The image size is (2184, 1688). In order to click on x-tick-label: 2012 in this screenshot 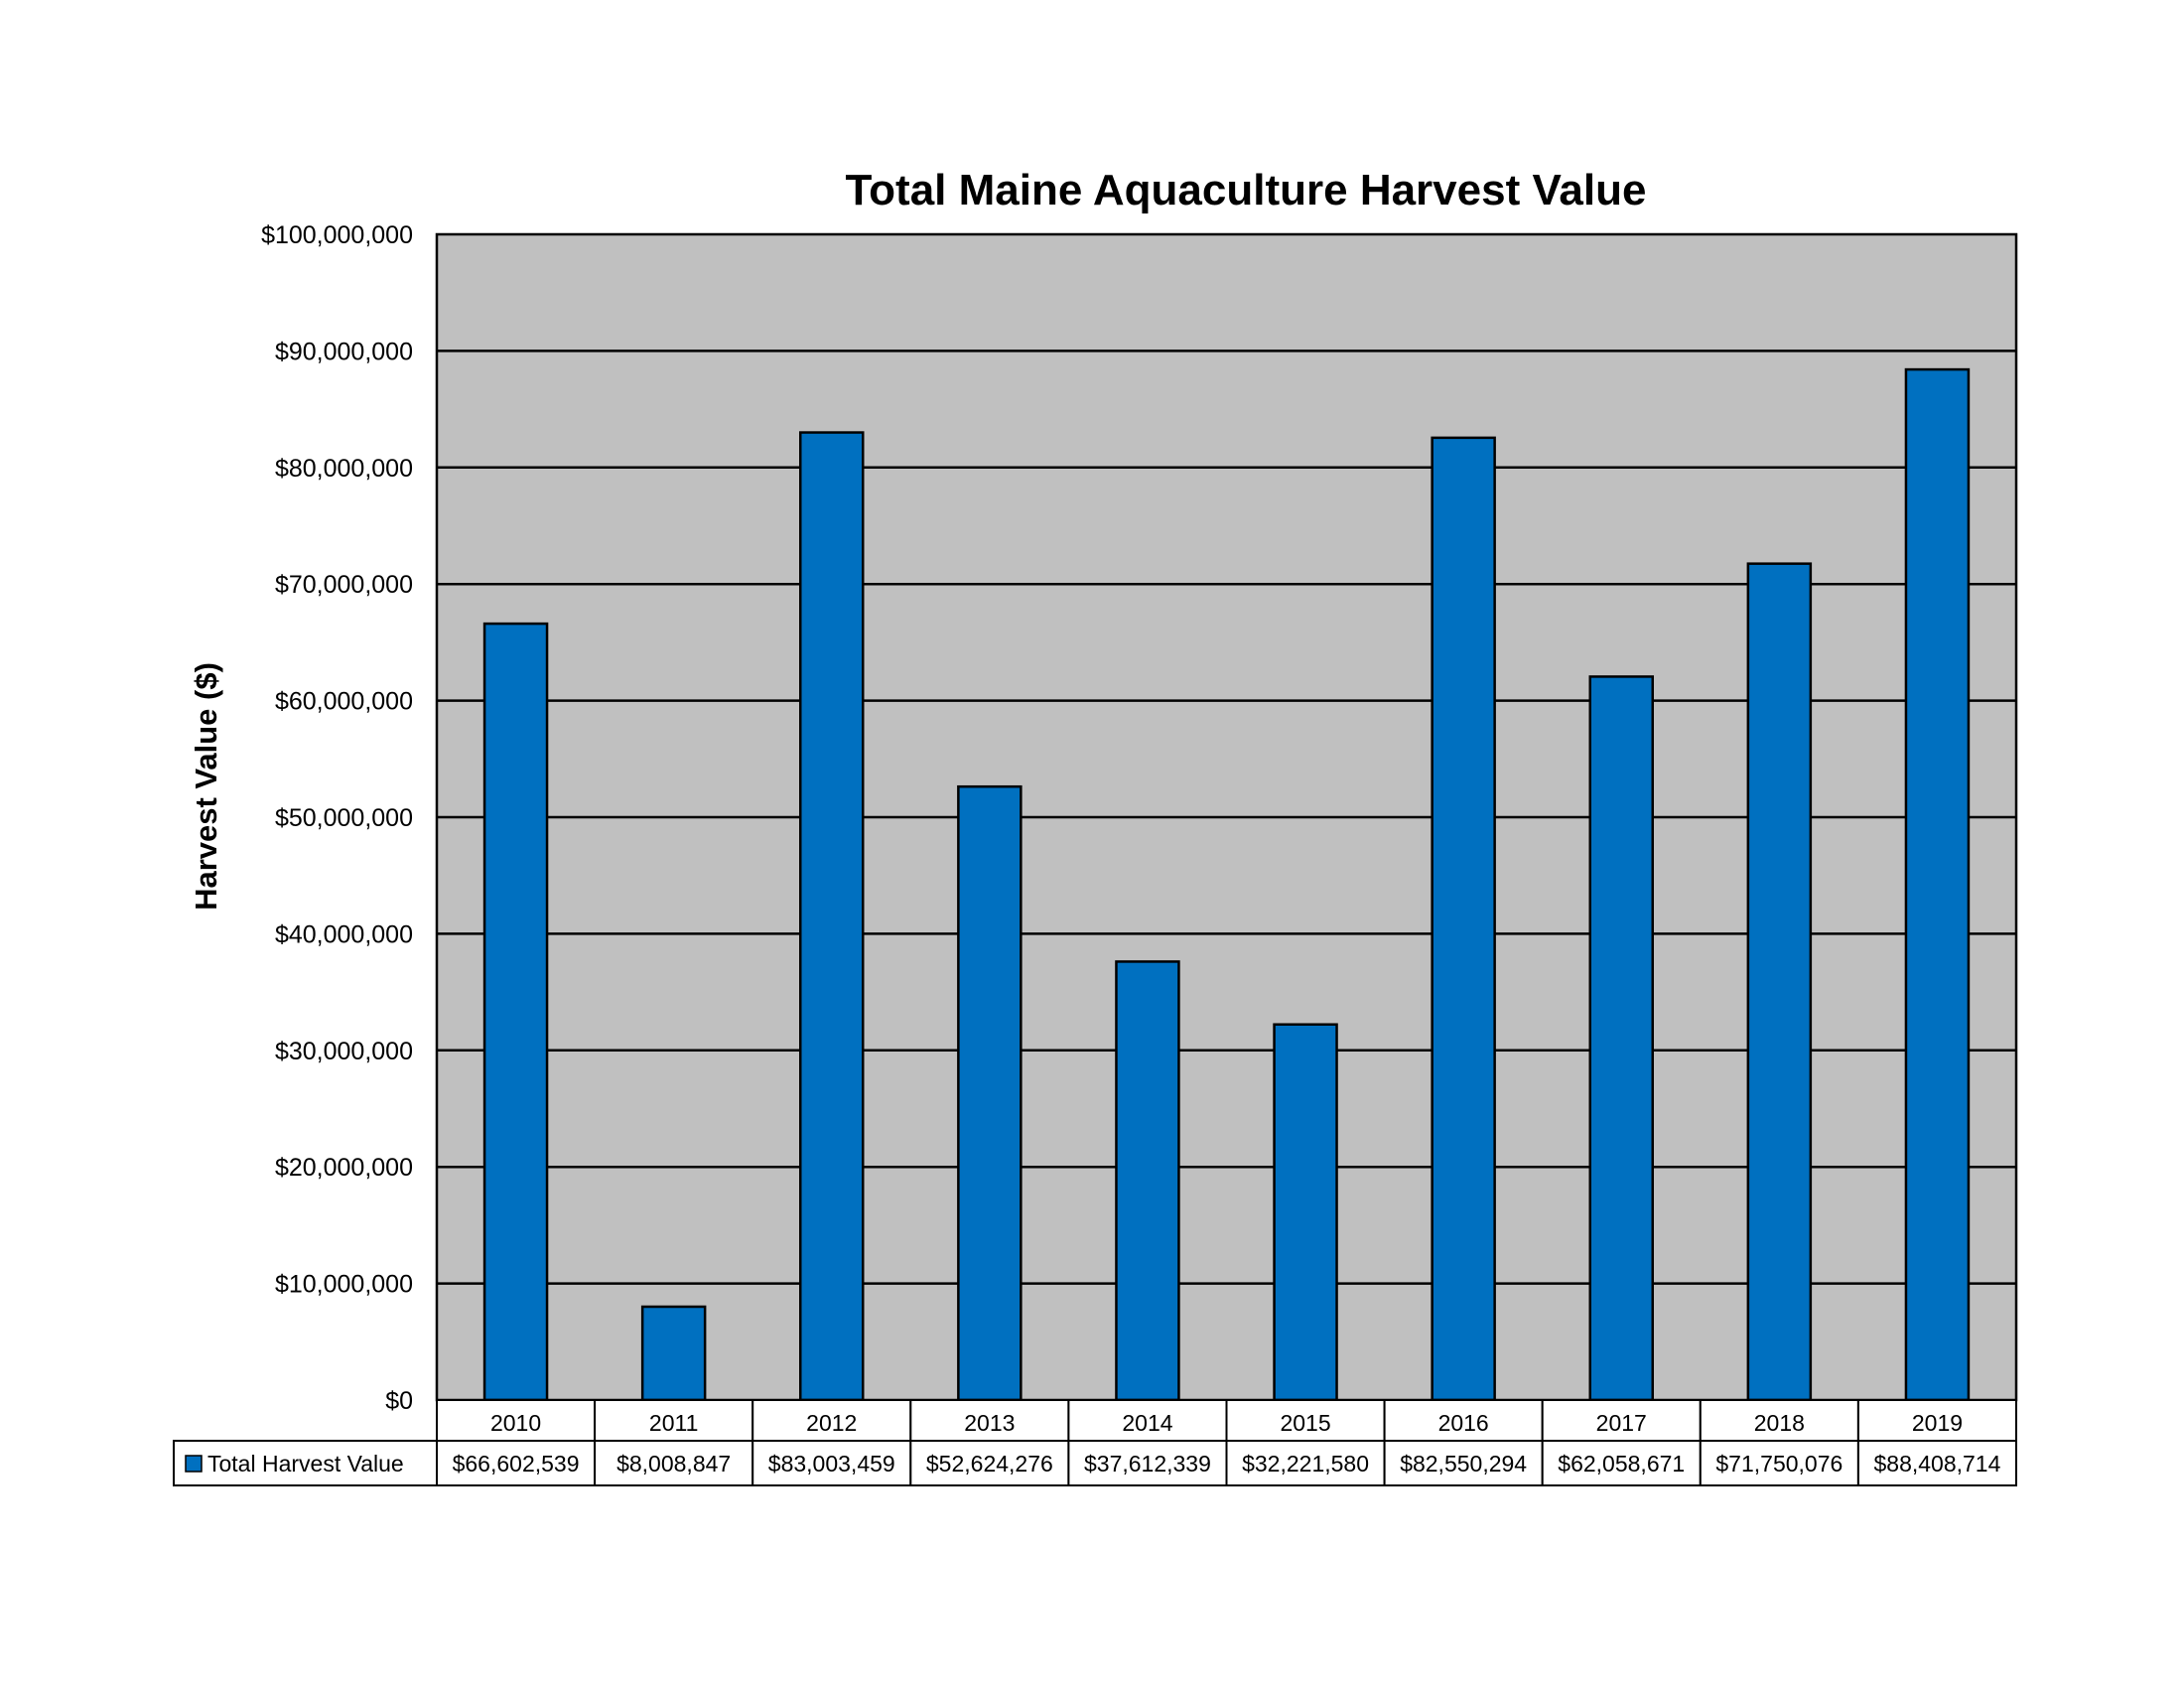, I will do `click(831, 1423)`.